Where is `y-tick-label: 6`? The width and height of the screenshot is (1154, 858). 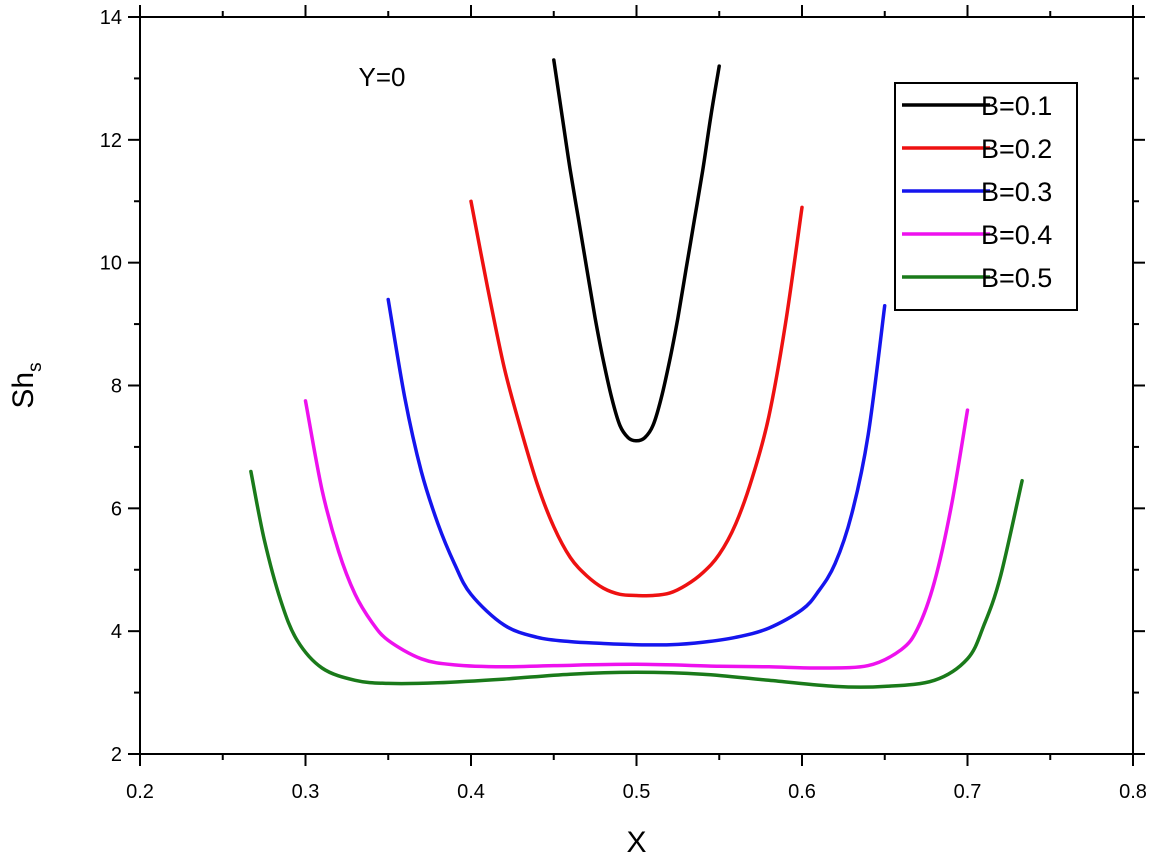 y-tick-label: 6 is located at coordinates (116, 509).